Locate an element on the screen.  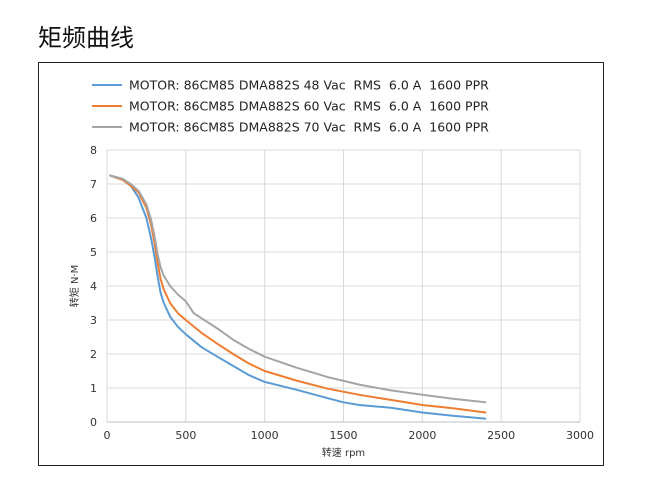
x-tick-label: 2500 is located at coordinates (501, 435).